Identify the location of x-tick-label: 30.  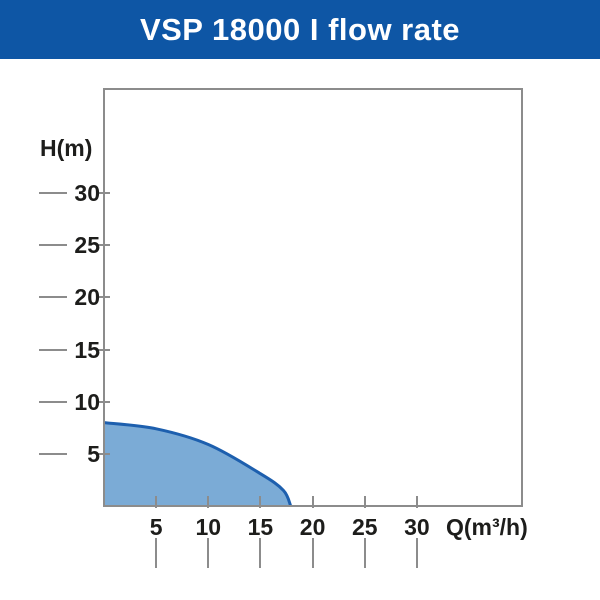
(417, 527).